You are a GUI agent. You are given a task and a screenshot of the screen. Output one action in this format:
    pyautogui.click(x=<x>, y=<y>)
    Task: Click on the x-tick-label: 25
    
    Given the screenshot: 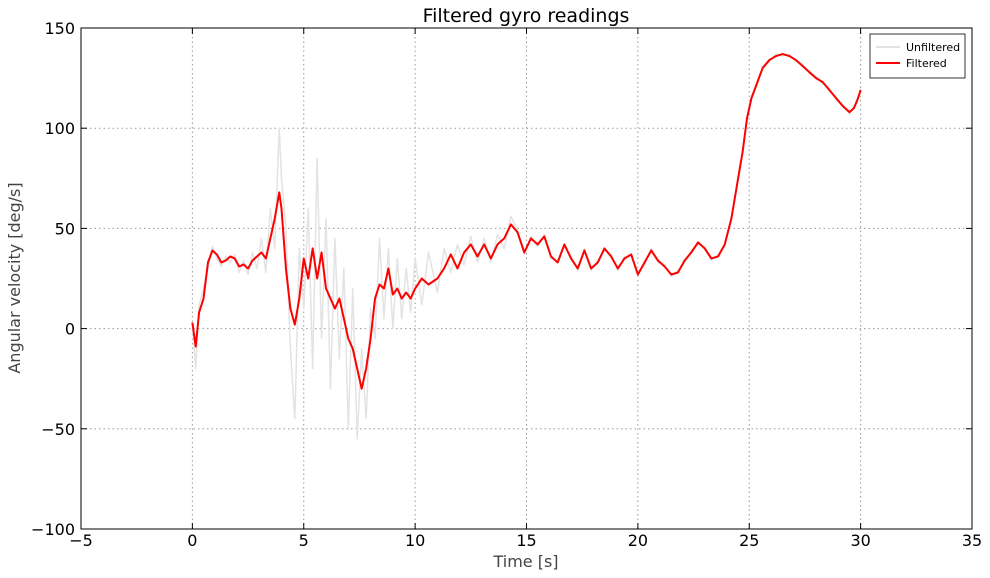 What is the action you would take?
    pyautogui.click(x=749, y=540)
    